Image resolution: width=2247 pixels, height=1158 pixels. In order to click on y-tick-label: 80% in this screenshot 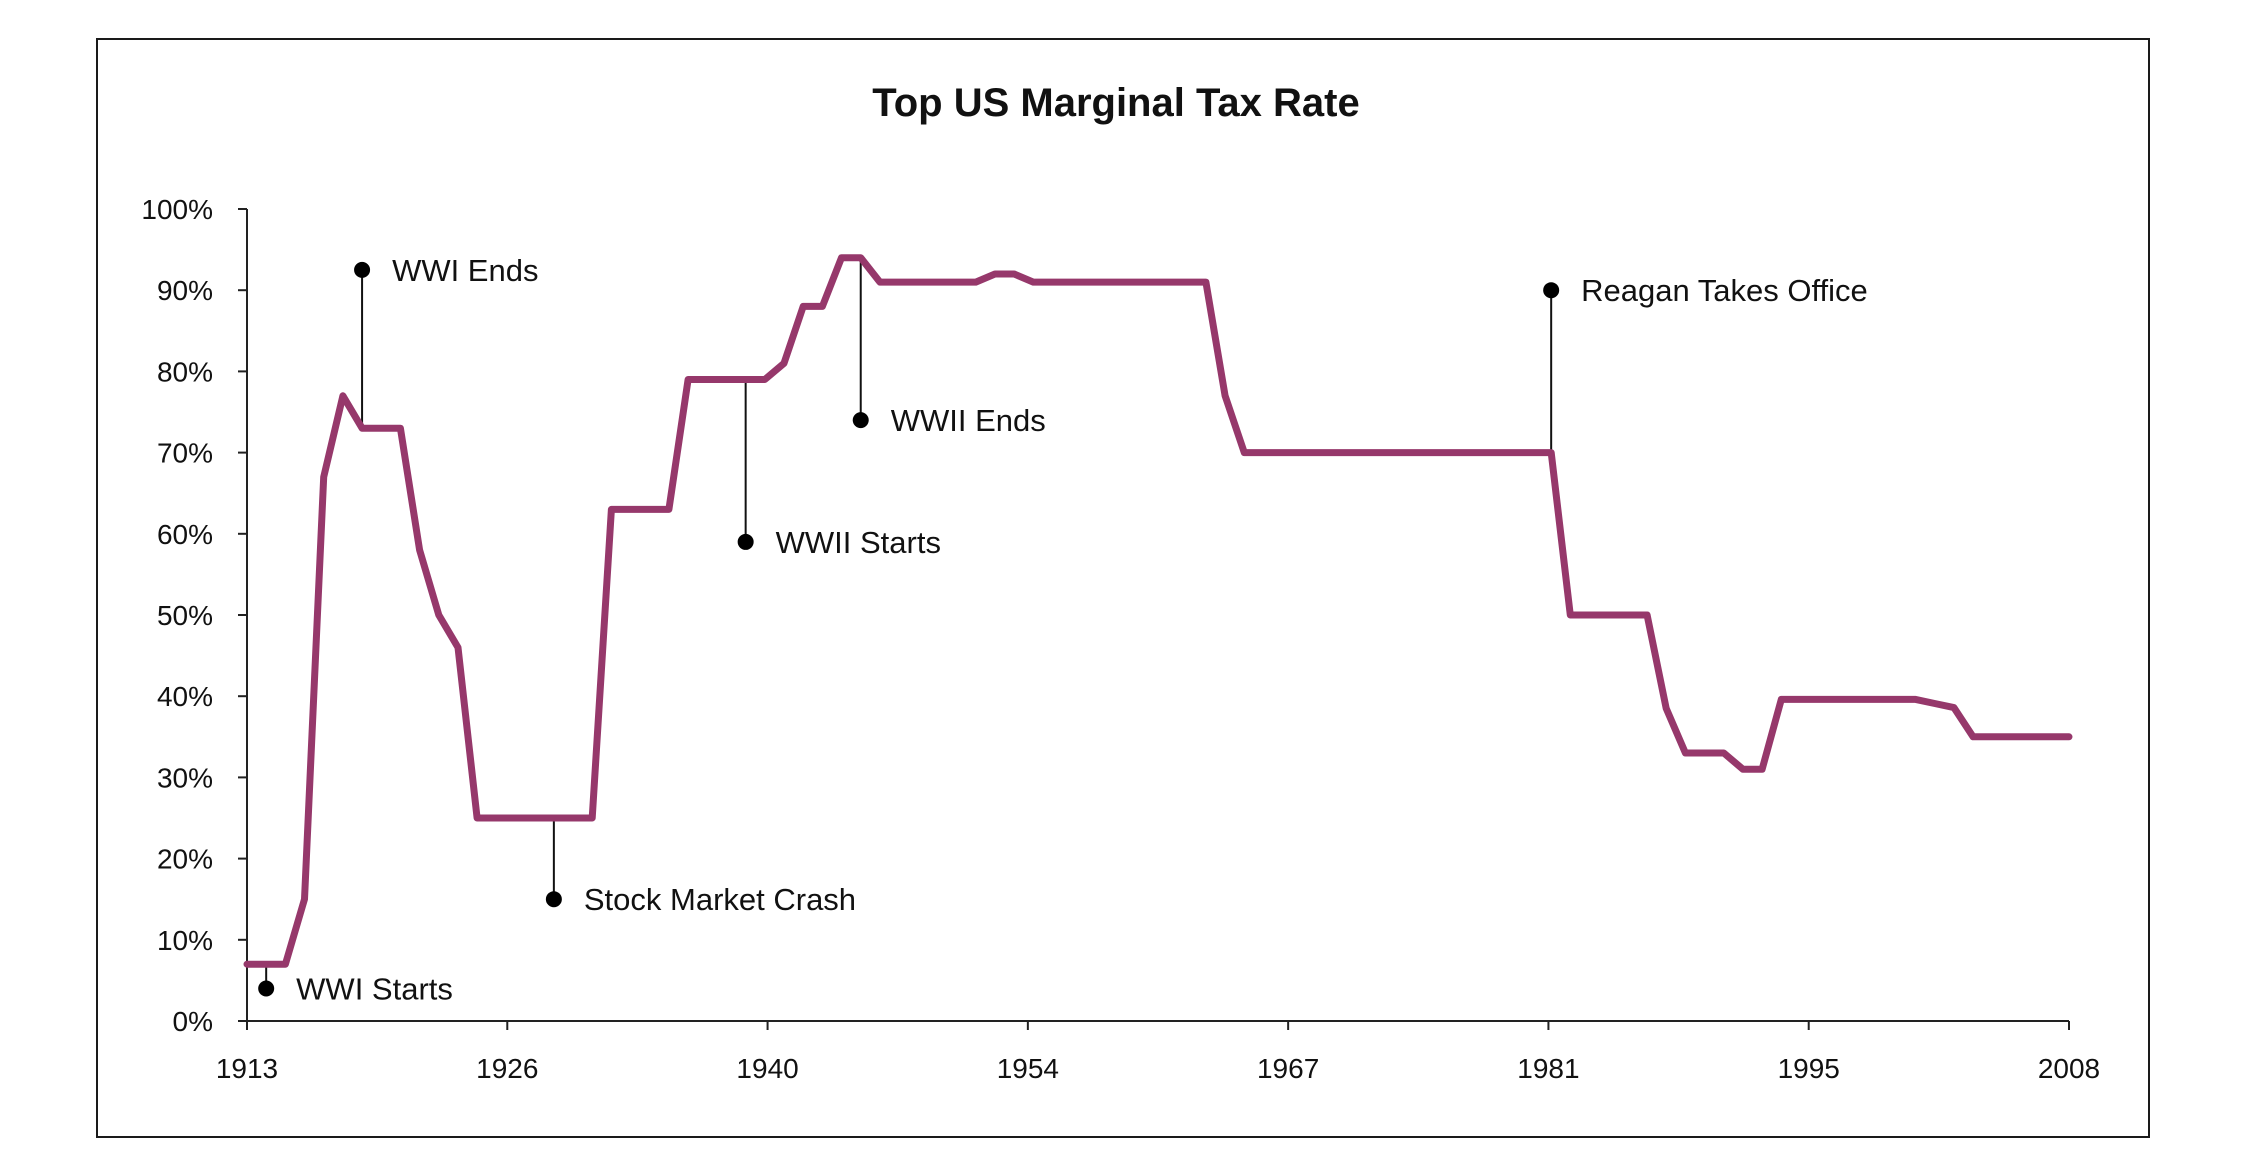, I will do `click(185, 371)`.